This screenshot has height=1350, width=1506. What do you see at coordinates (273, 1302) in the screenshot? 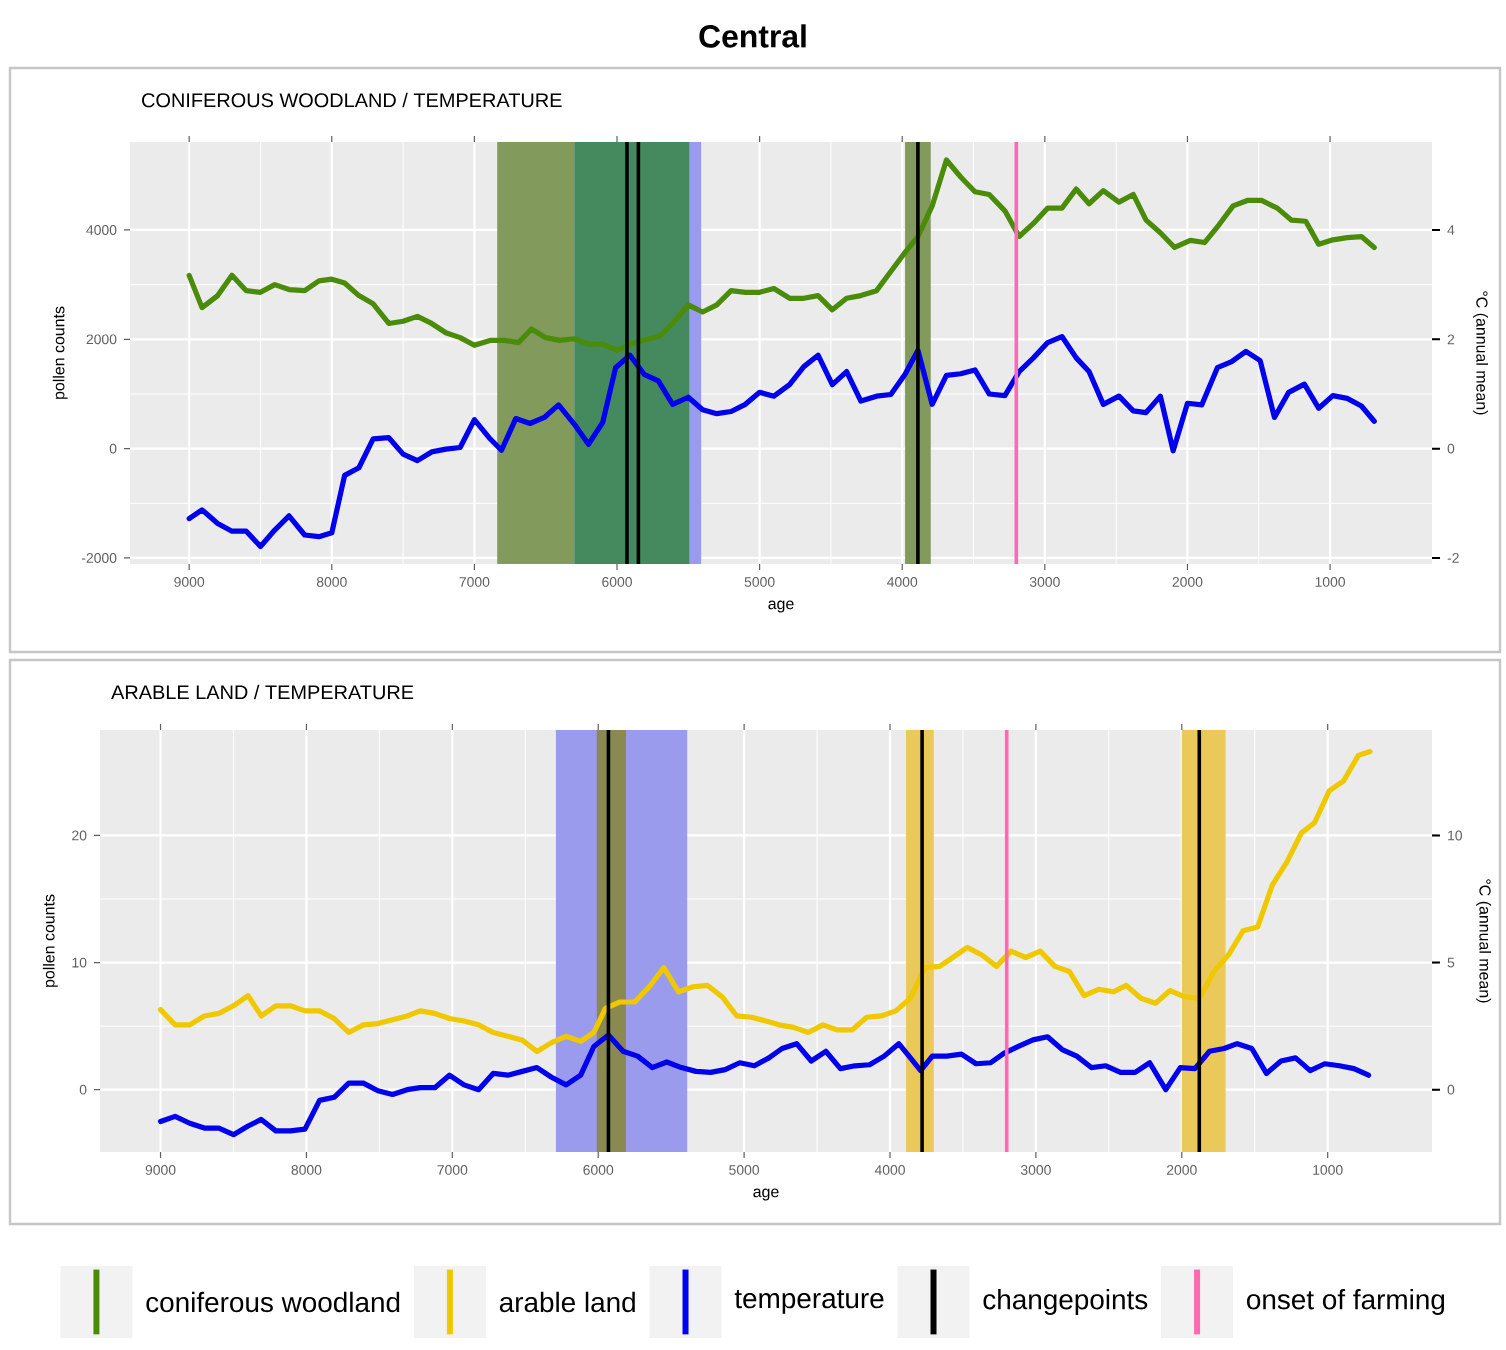
I see `text: coniferous woodland` at bounding box center [273, 1302].